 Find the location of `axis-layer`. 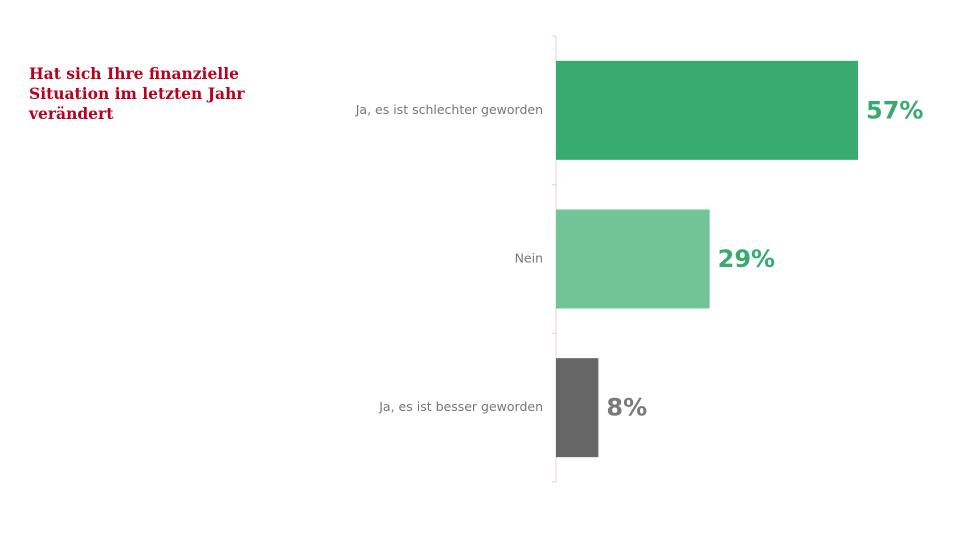

axis-layer is located at coordinates (554, 259).